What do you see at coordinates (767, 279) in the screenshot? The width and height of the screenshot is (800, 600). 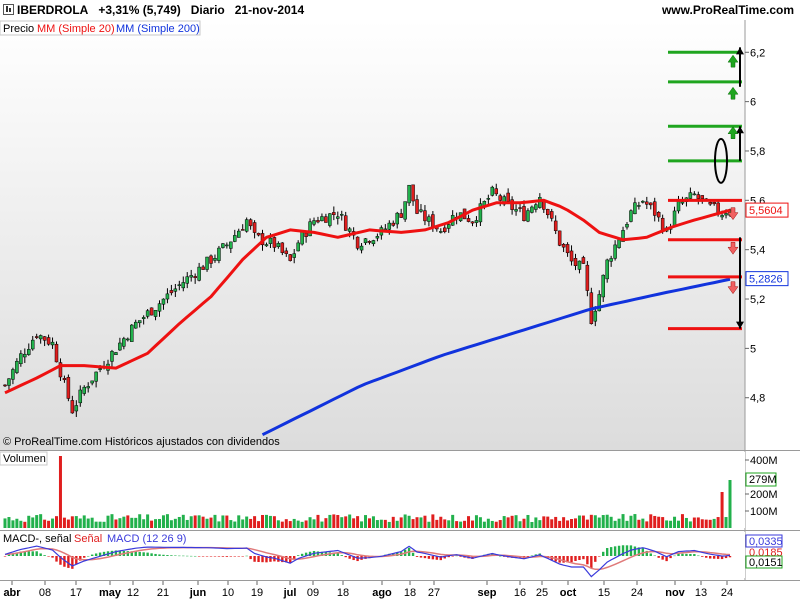 I see `ma200-tag-border` at bounding box center [767, 279].